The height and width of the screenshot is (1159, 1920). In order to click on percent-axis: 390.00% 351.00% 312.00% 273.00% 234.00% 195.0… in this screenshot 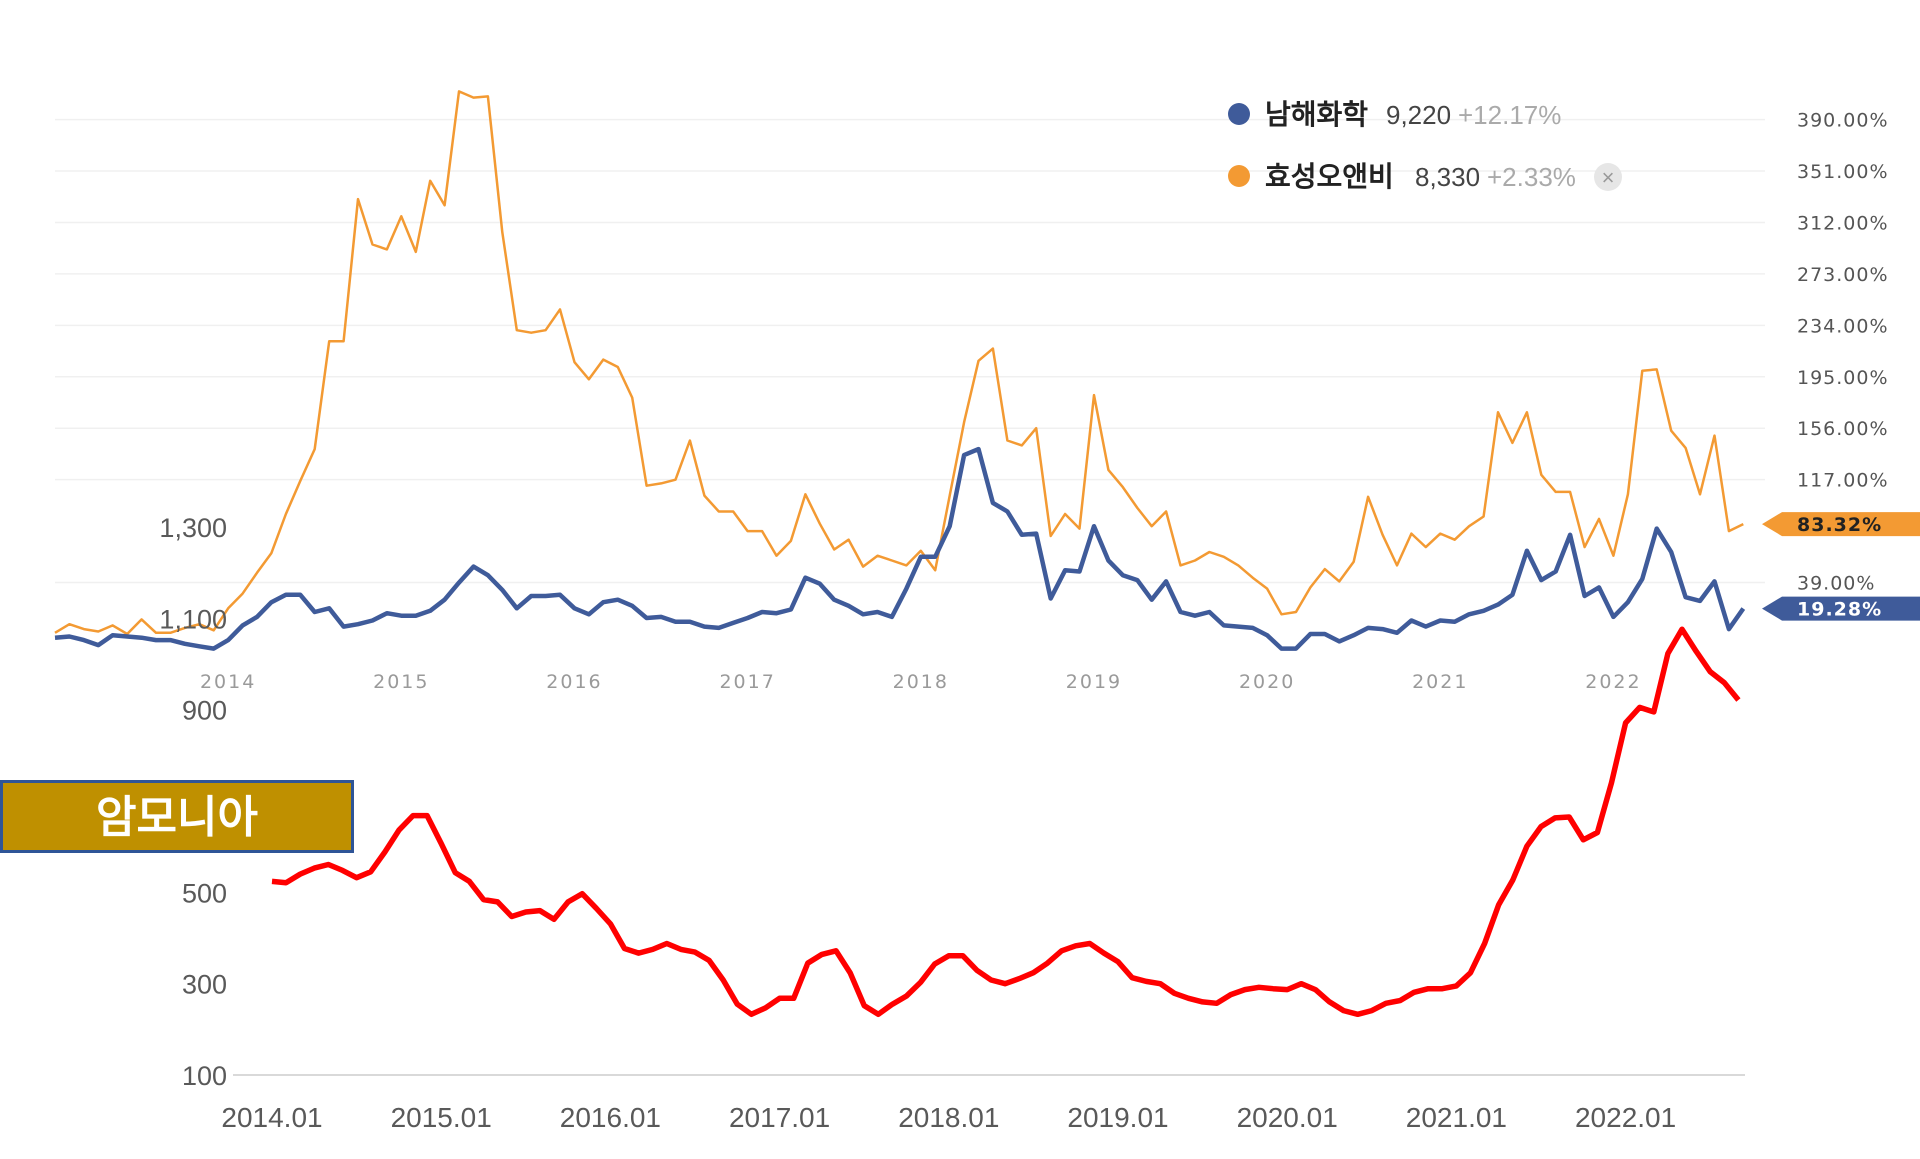, I will do `click(1843, 352)`.